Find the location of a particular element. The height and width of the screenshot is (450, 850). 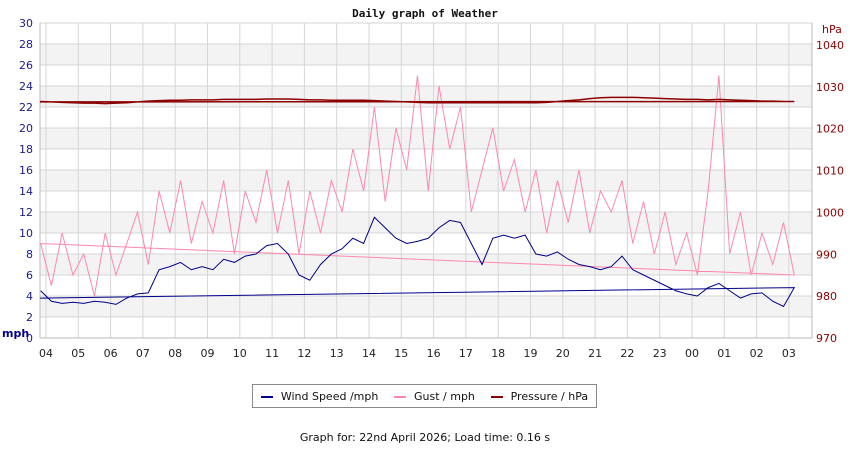

series-line is located at coordinates (417, 100).